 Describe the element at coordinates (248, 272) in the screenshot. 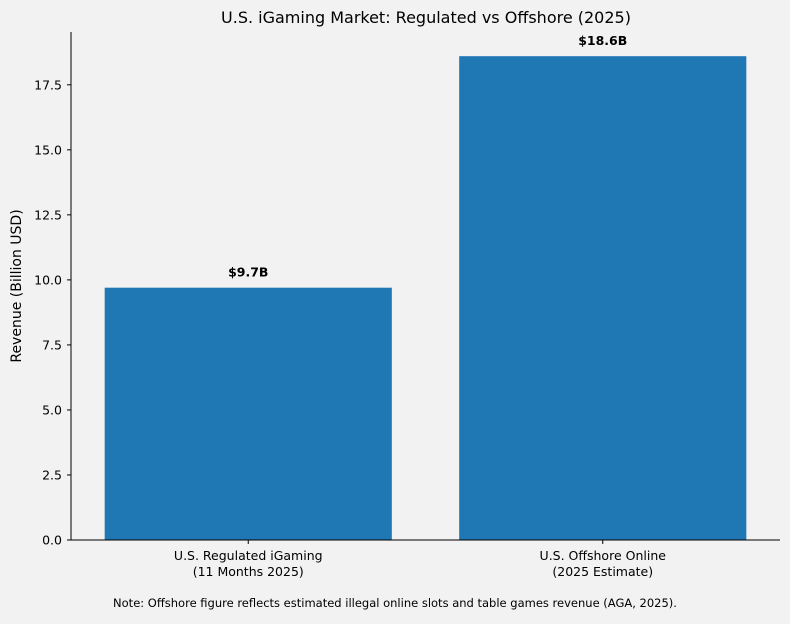

I see `data-label-0: $9.7B` at that location.